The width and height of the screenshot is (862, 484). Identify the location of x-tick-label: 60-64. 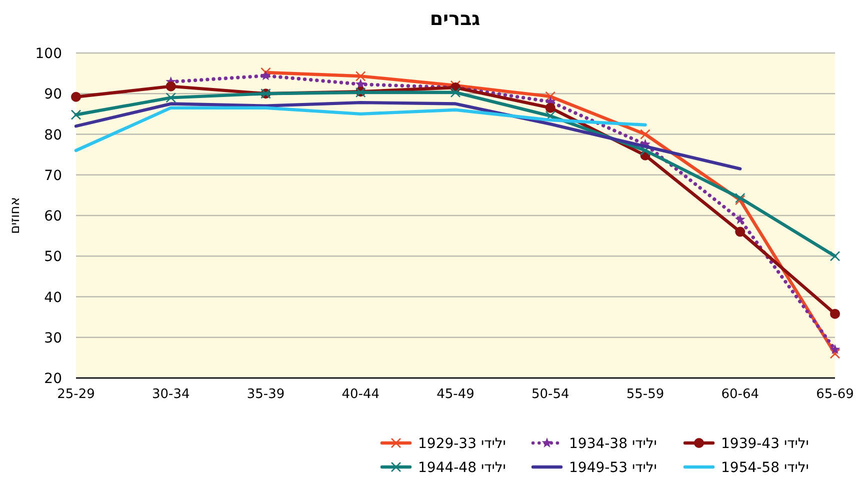
(740, 394).